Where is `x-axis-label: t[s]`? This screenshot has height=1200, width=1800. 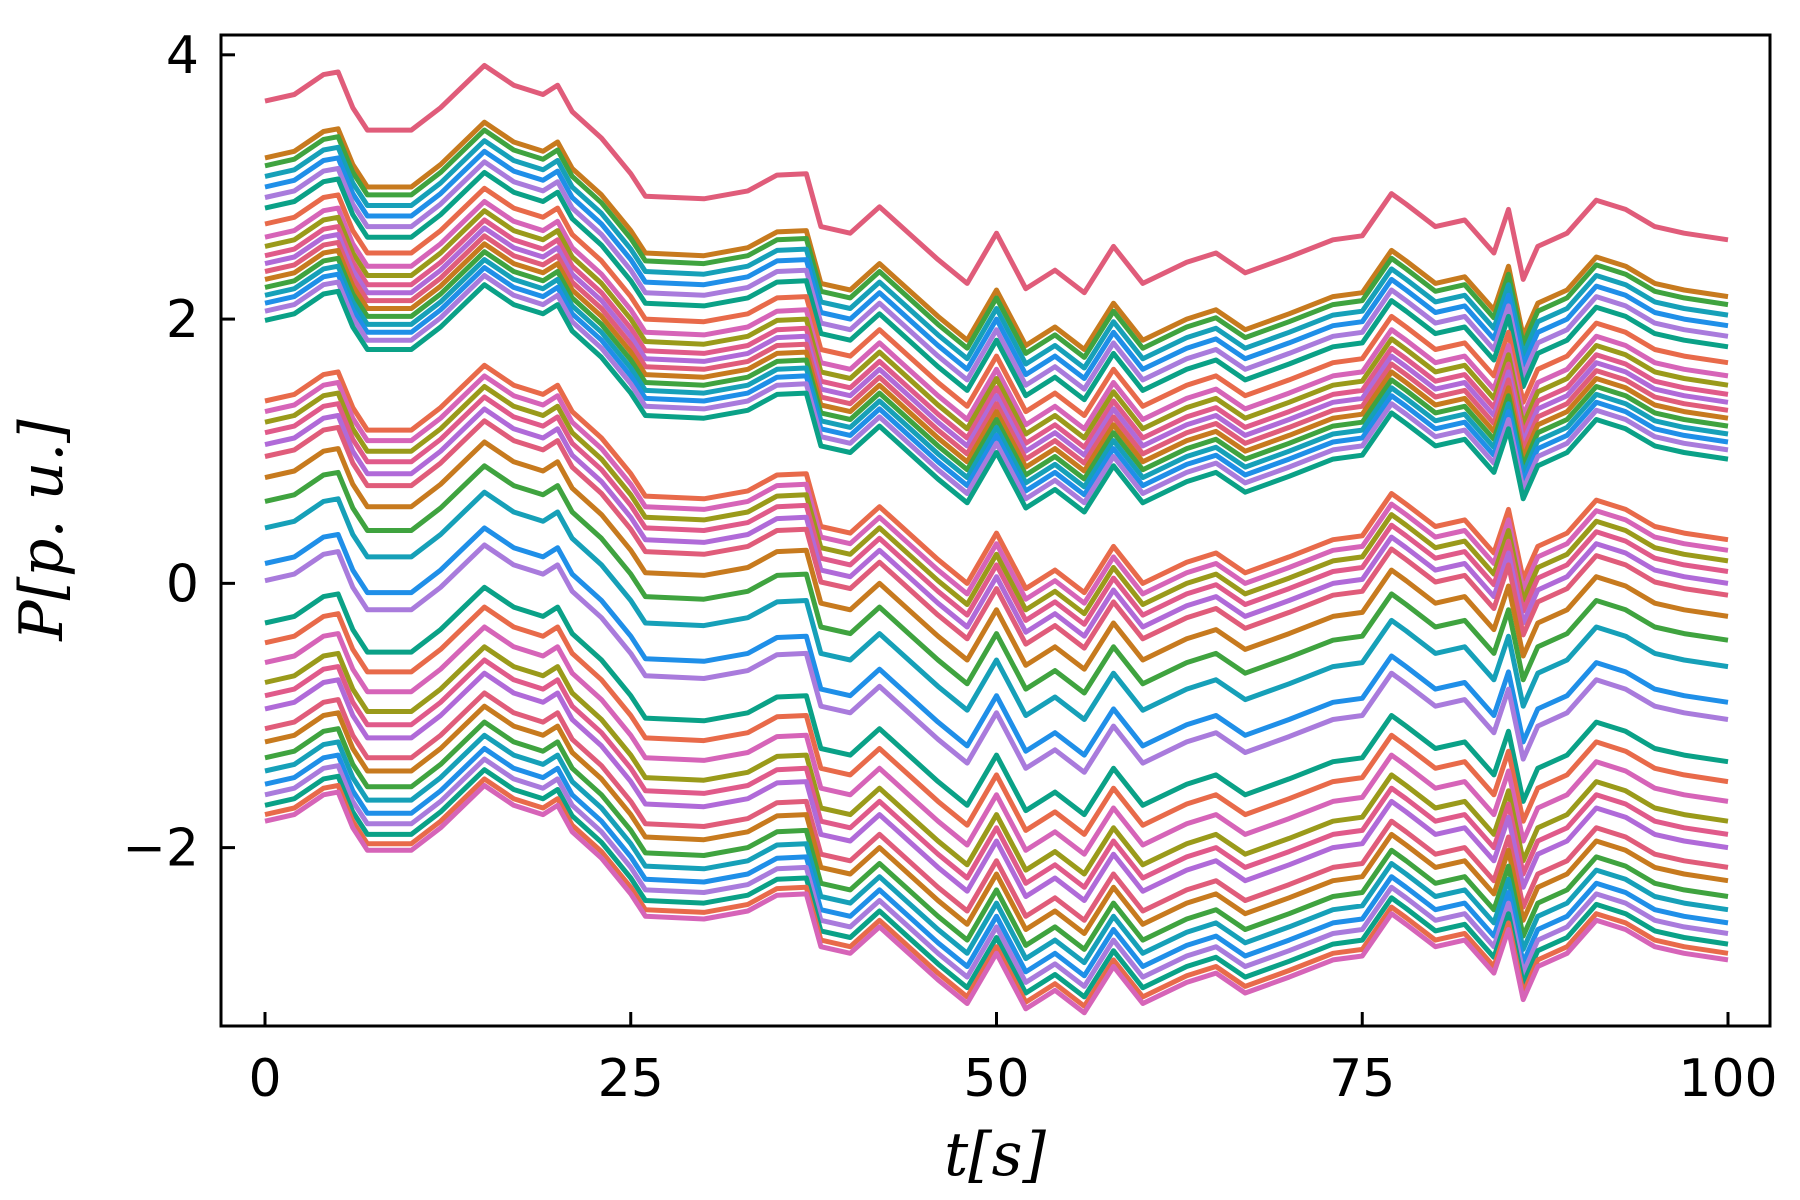 x-axis-label: t[s] is located at coordinates (995, 1155).